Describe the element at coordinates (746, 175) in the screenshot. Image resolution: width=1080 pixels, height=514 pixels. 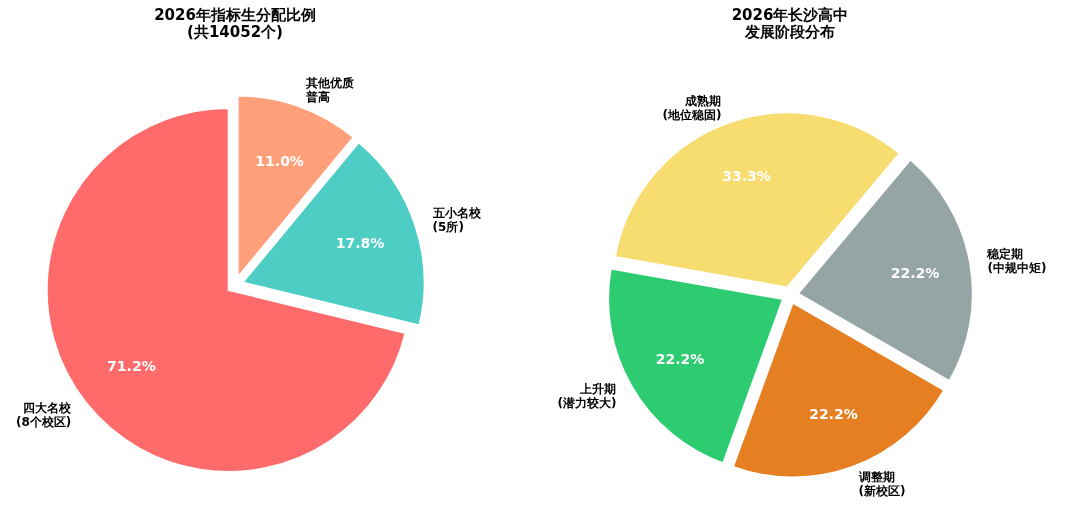
I see `data-label: 33.3%` at that location.